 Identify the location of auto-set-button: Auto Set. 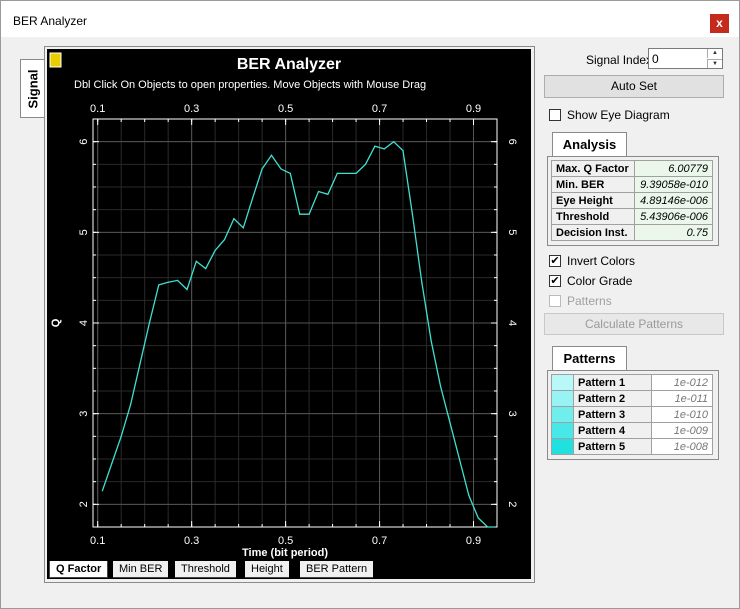
(634, 86).